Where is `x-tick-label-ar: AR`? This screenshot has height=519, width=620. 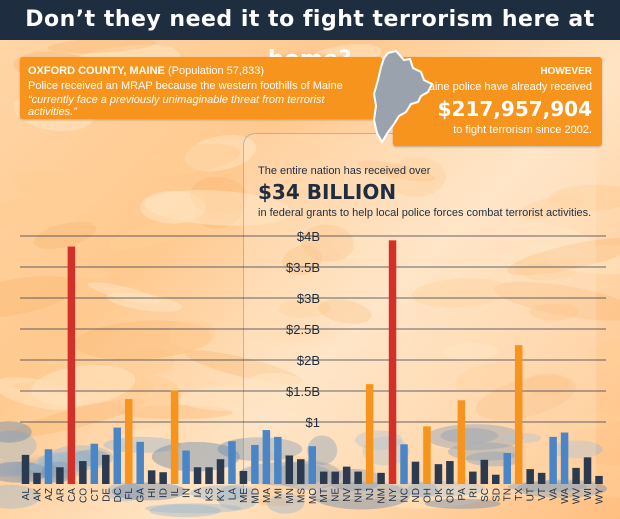
x-tick-label-ar: AR is located at coordinates (60, 495).